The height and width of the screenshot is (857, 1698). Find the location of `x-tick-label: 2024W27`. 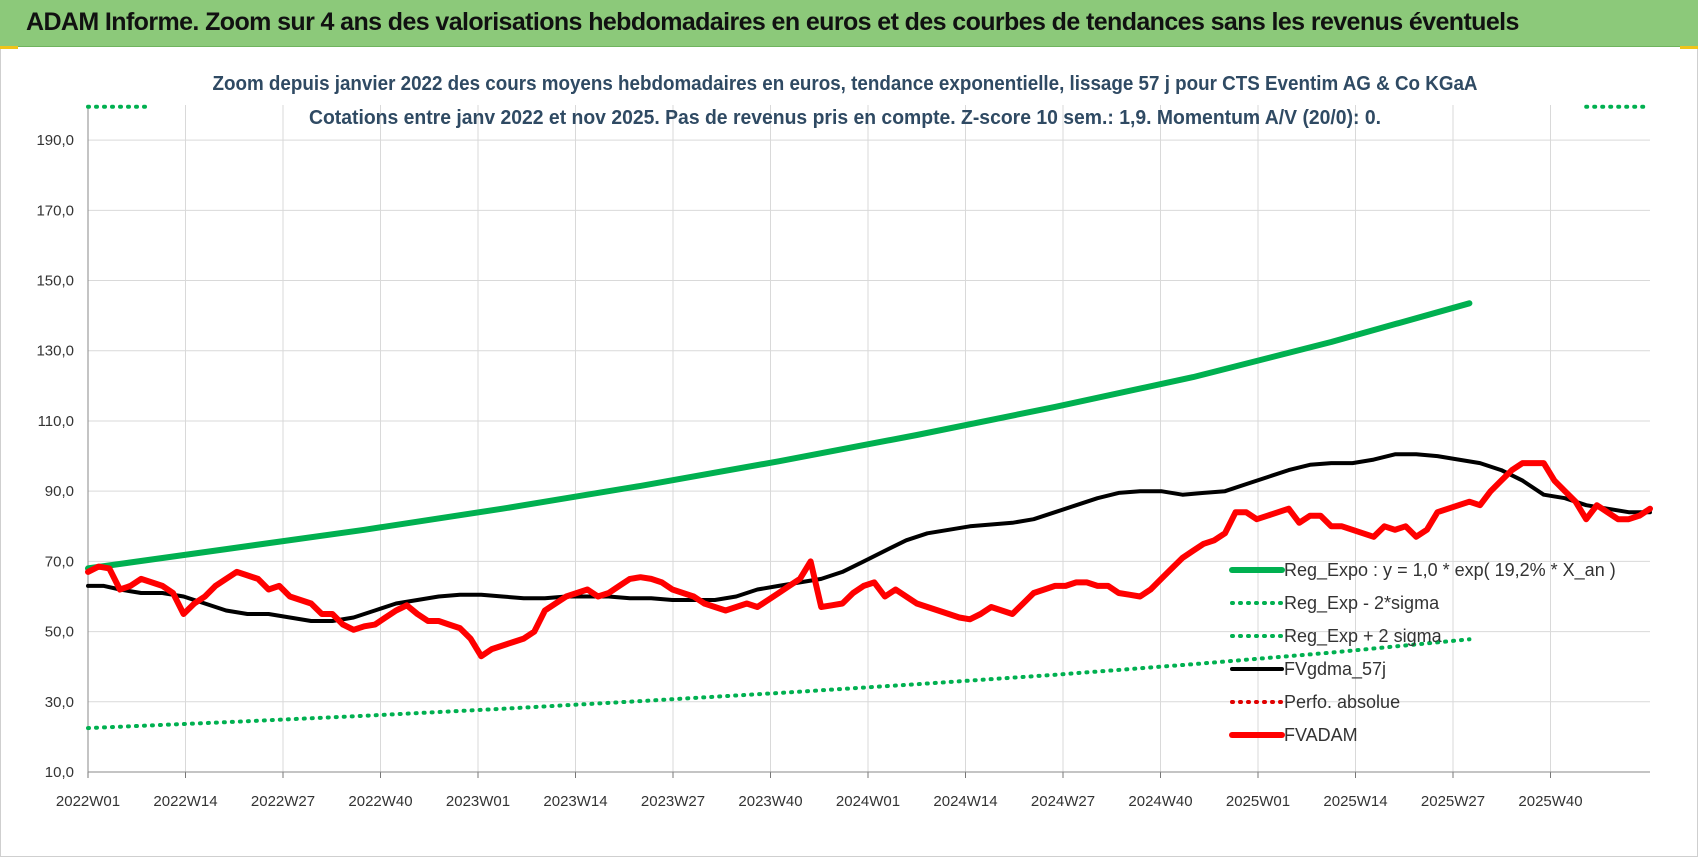

x-tick-label: 2024W27 is located at coordinates (1063, 801).